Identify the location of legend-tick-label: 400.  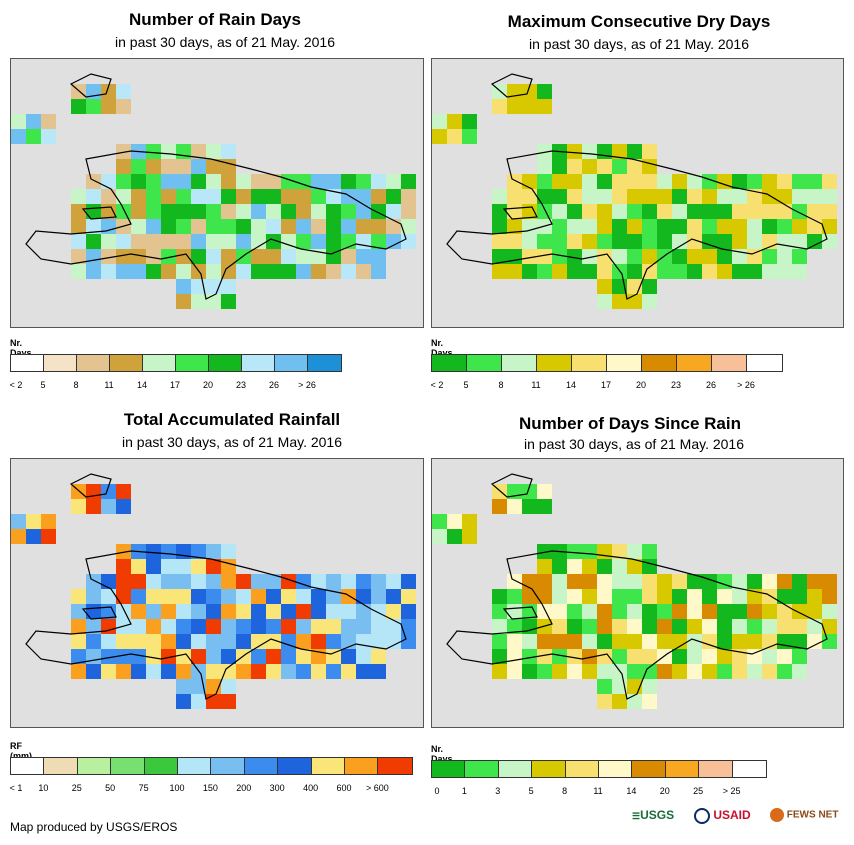
(311, 788).